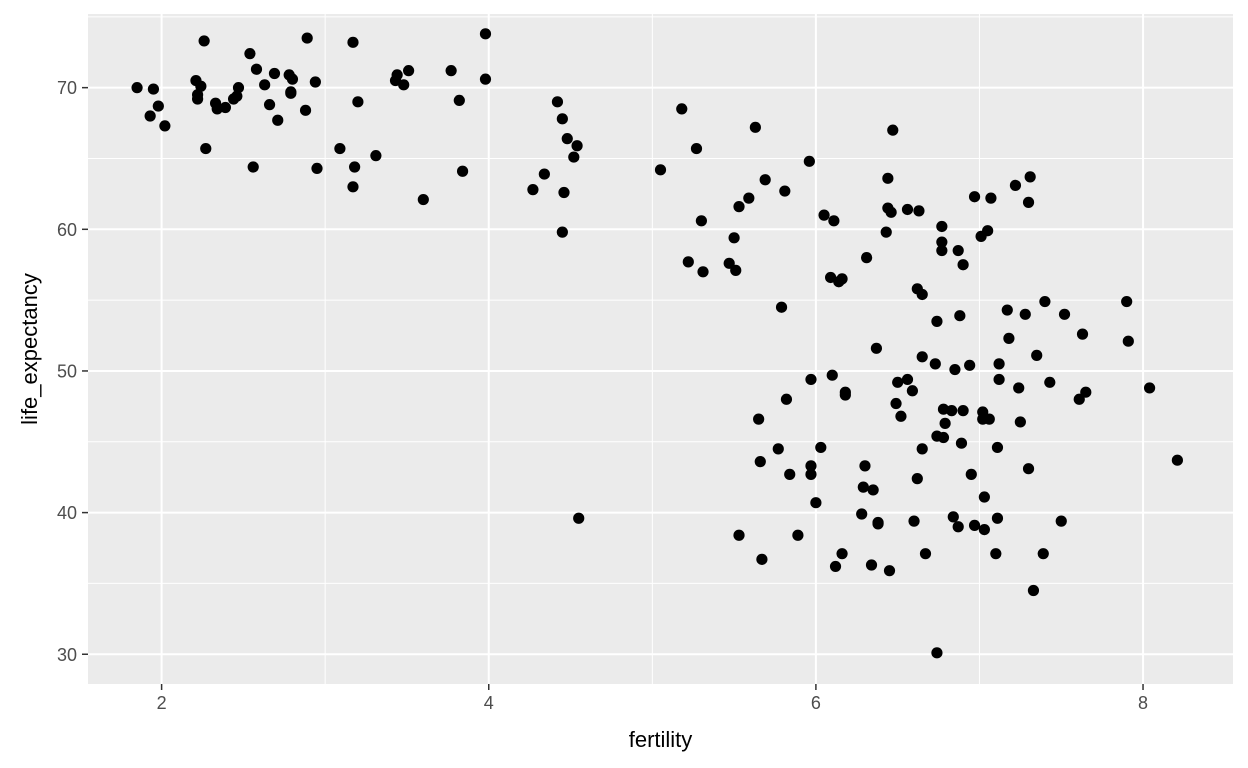  What do you see at coordinates (652, 698) in the screenshot?
I see `x-axis: 2 4 6 8` at bounding box center [652, 698].